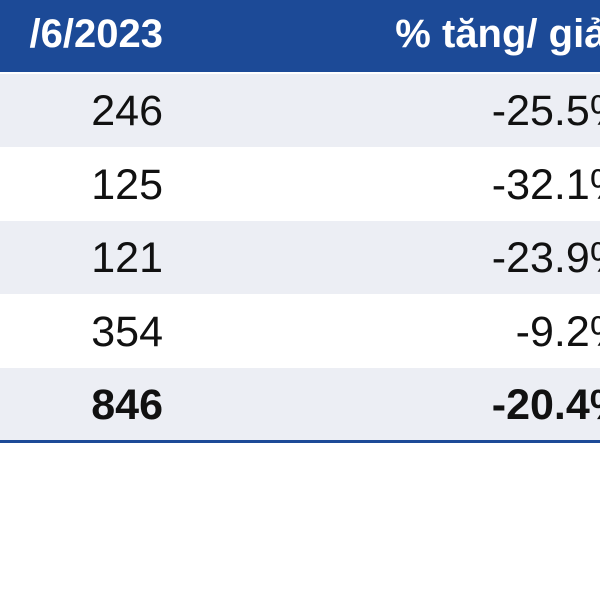 The width and height of the screenshot is (600, 600). I want to click on table-cell: 125, so click(127, 185).